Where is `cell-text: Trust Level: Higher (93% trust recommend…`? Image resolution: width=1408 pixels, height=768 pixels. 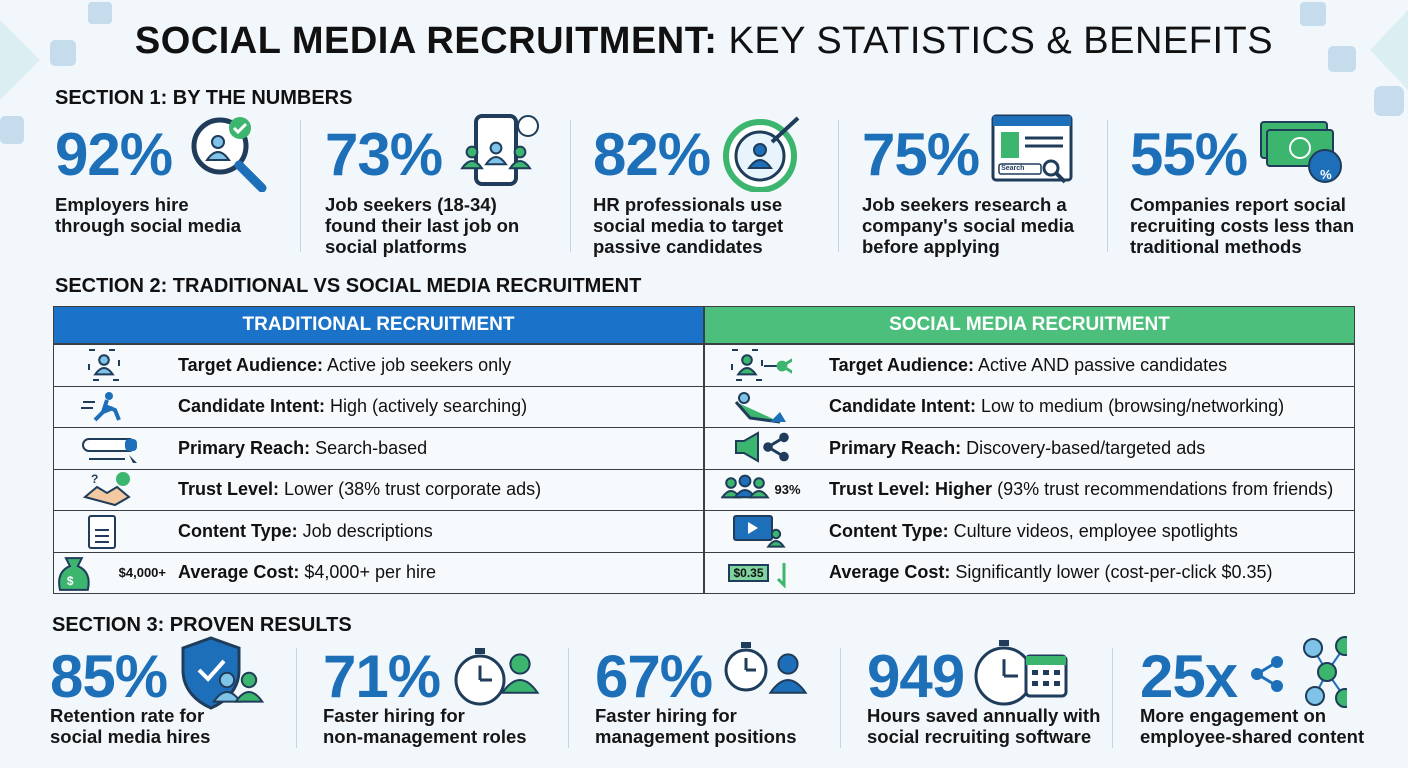
cell-text: Trust Level: Higher (93% trust recommend… is located at coordinates (1081, 489).